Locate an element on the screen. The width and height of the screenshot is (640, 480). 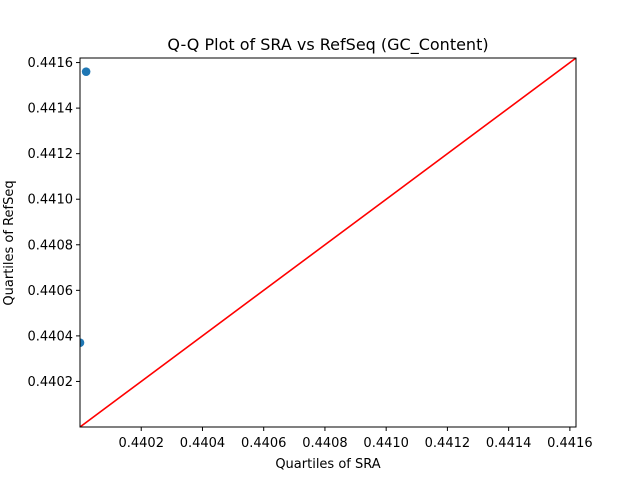
x-tick-label-5: 0.4410 is located at coordinates (386, 443).